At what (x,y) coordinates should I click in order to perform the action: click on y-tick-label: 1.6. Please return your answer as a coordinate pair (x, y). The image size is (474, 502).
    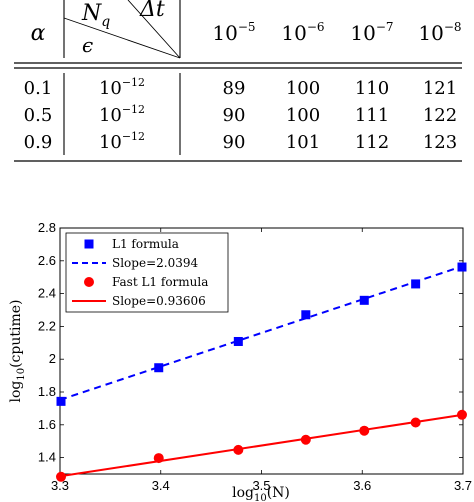
    Looking at the image, I should click on (47, 424).